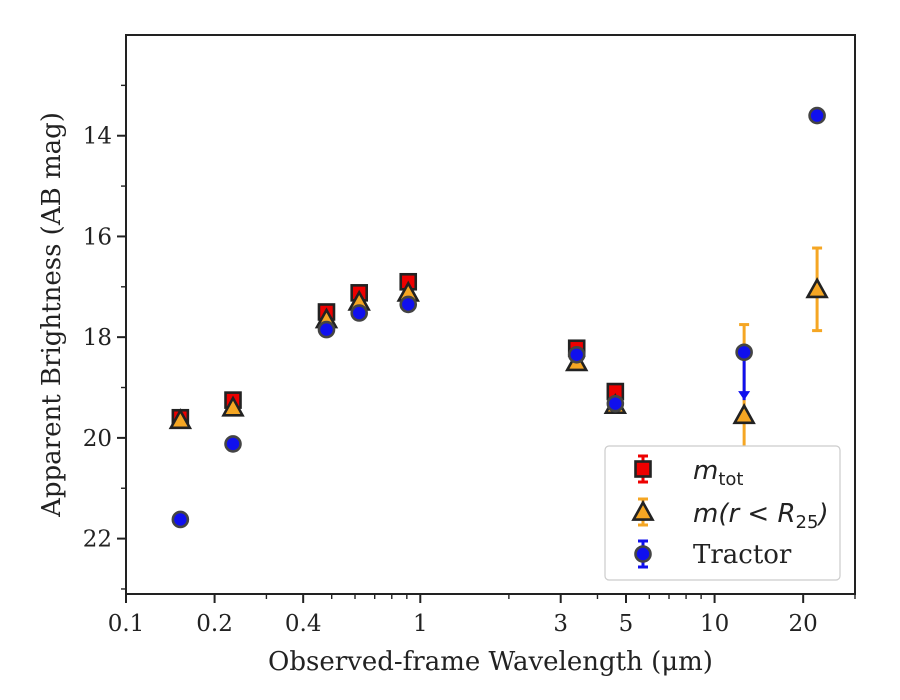 The height and width of the screenshot is (700, 900). I want to click on legend-marker-mr25, so click(643, 510).